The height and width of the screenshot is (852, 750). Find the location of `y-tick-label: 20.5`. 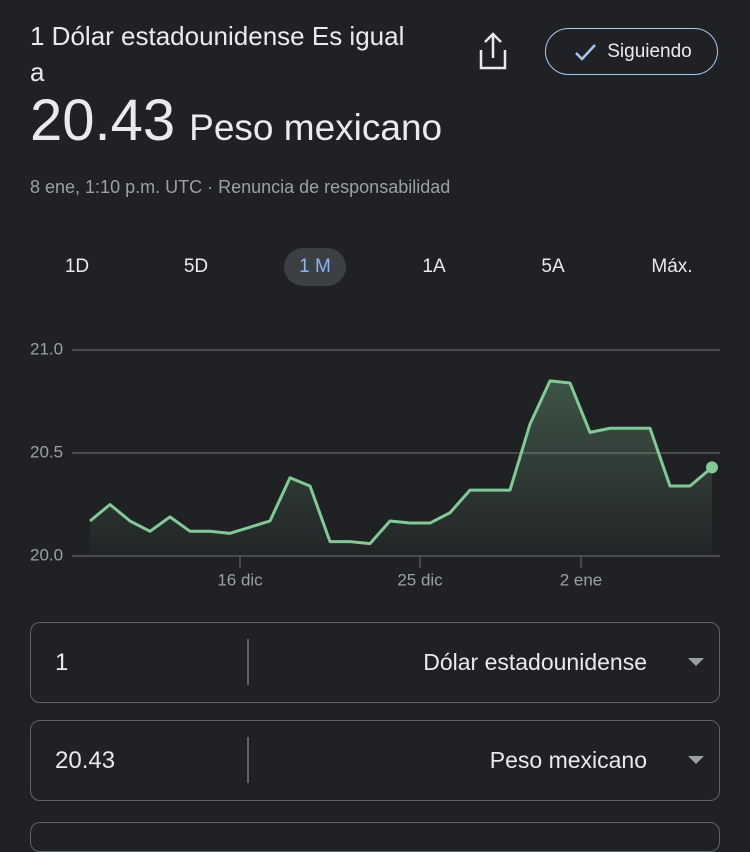

y-tick-label: 20.5 is located at coordinates (46, 451).